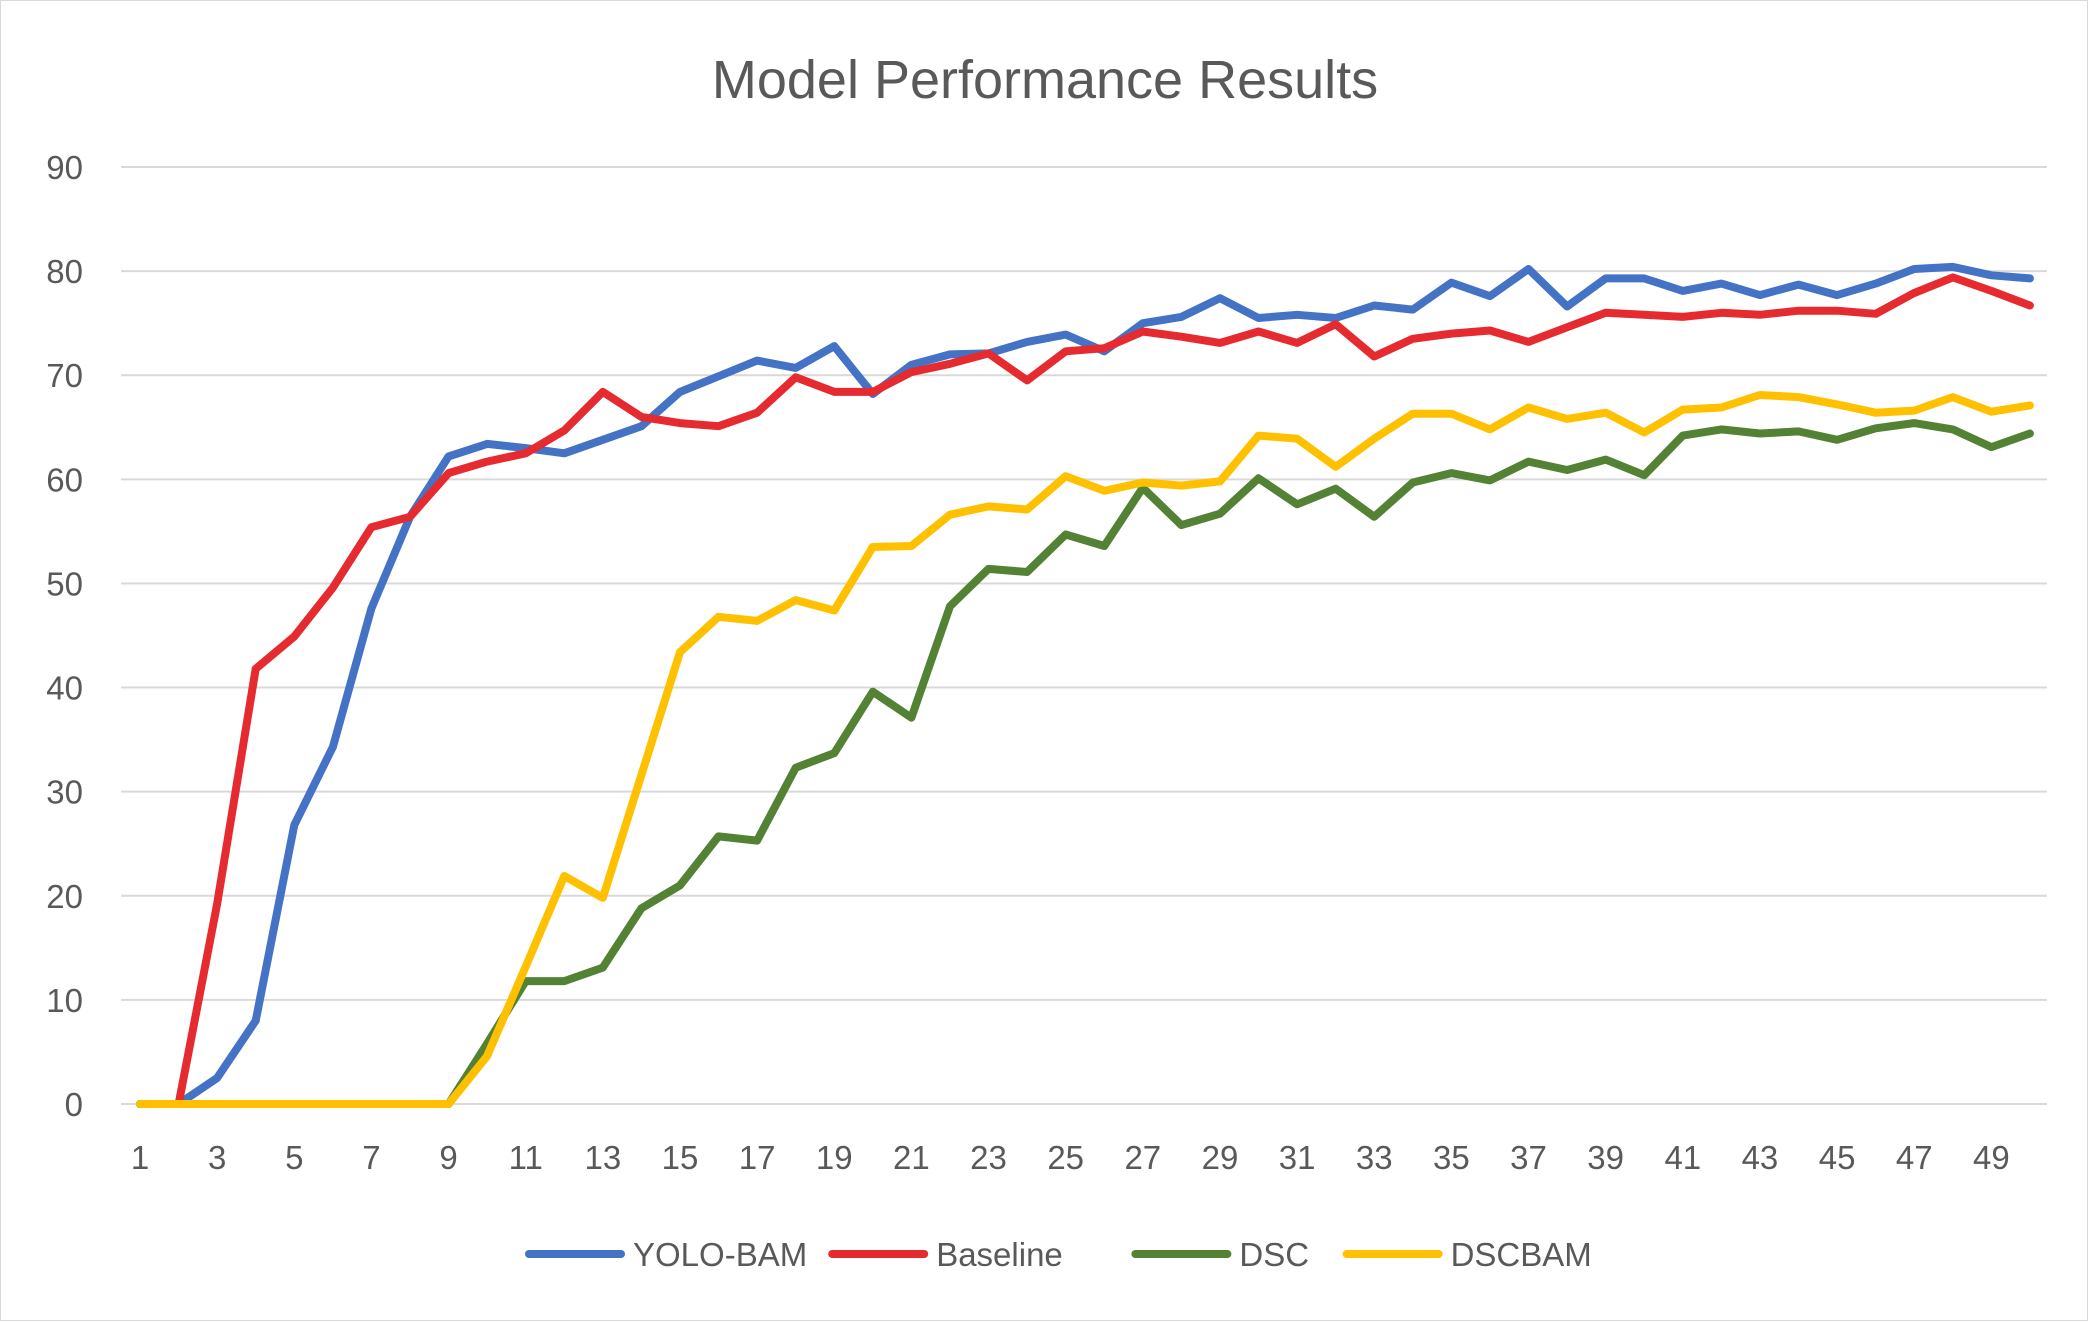 The height and width of the screenshot is (1322, 2088). I want to click on x-tick-label: 47, so click(1914, 1157).